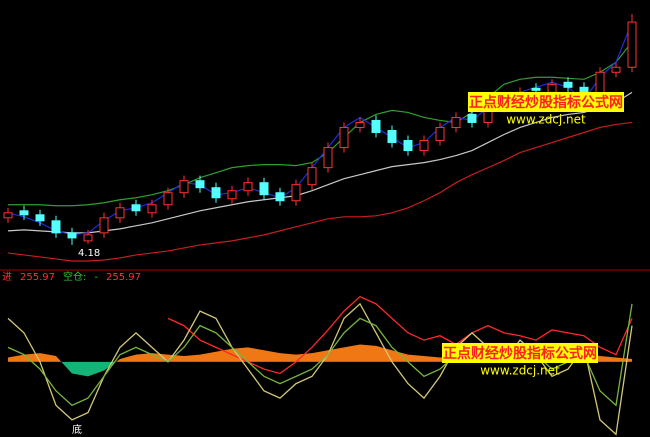 The width and height of the screenshot is (650, 437). I want to click on low-label: 4.18, so click(89, 253).